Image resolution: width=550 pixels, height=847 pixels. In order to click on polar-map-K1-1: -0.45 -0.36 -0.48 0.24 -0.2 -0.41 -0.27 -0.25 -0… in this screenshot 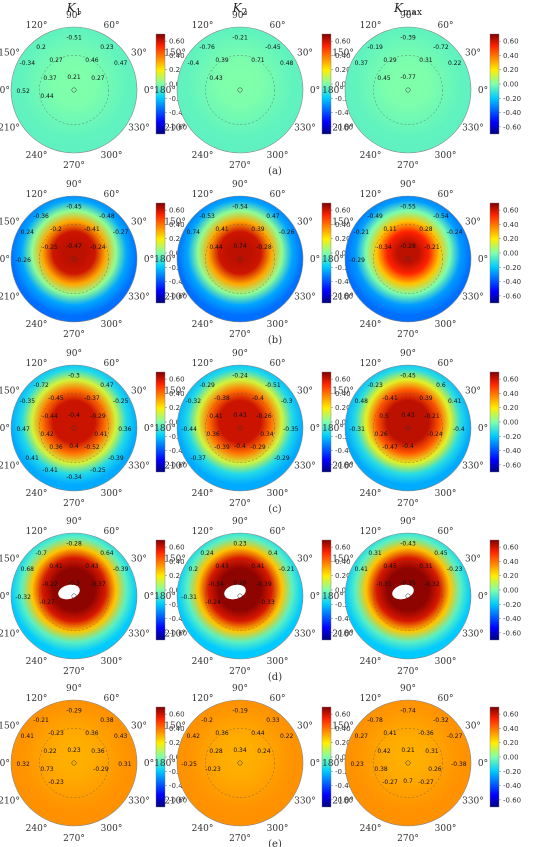, I will do `click(77, 260)`.